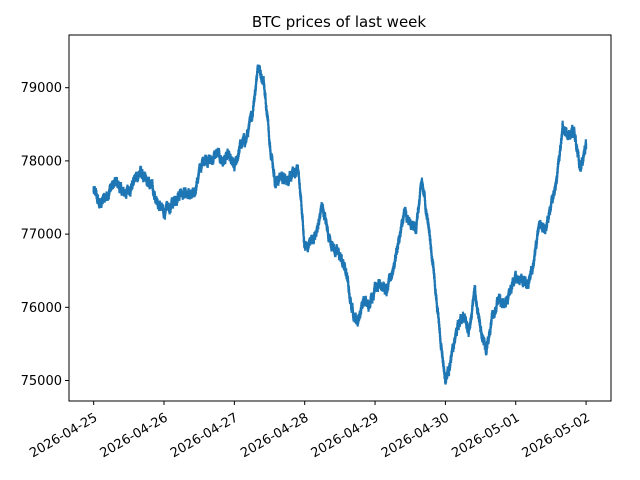  Describe the element at coordinates (41, 235) in the screenshot. I see `y-tick-label: 77000` at that location.